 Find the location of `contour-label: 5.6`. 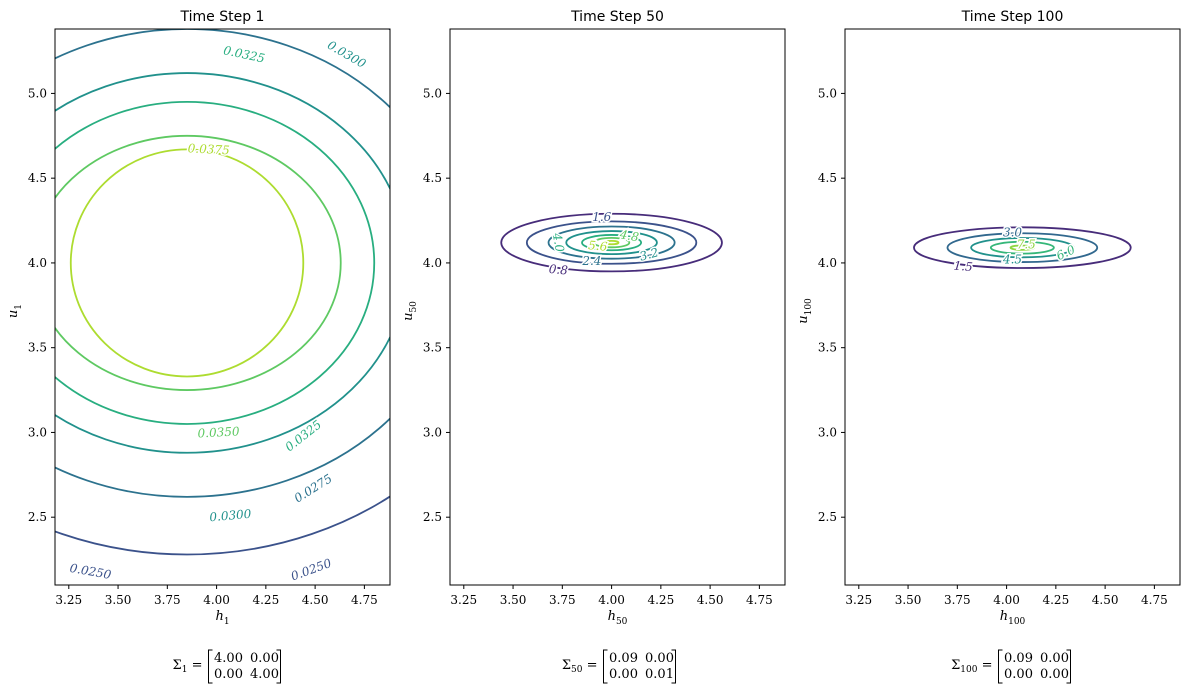

contour-label: 5.6 is located at coordinates (598, 246).